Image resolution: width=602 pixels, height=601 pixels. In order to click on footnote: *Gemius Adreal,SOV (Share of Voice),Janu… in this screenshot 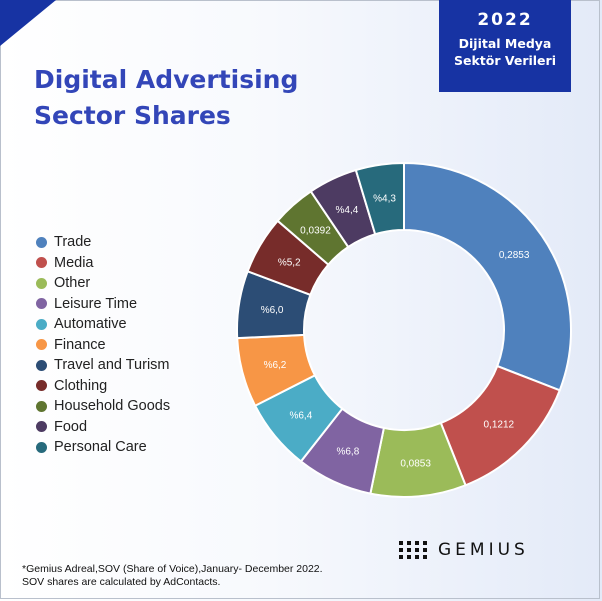, I will do `click(172, 576)`.